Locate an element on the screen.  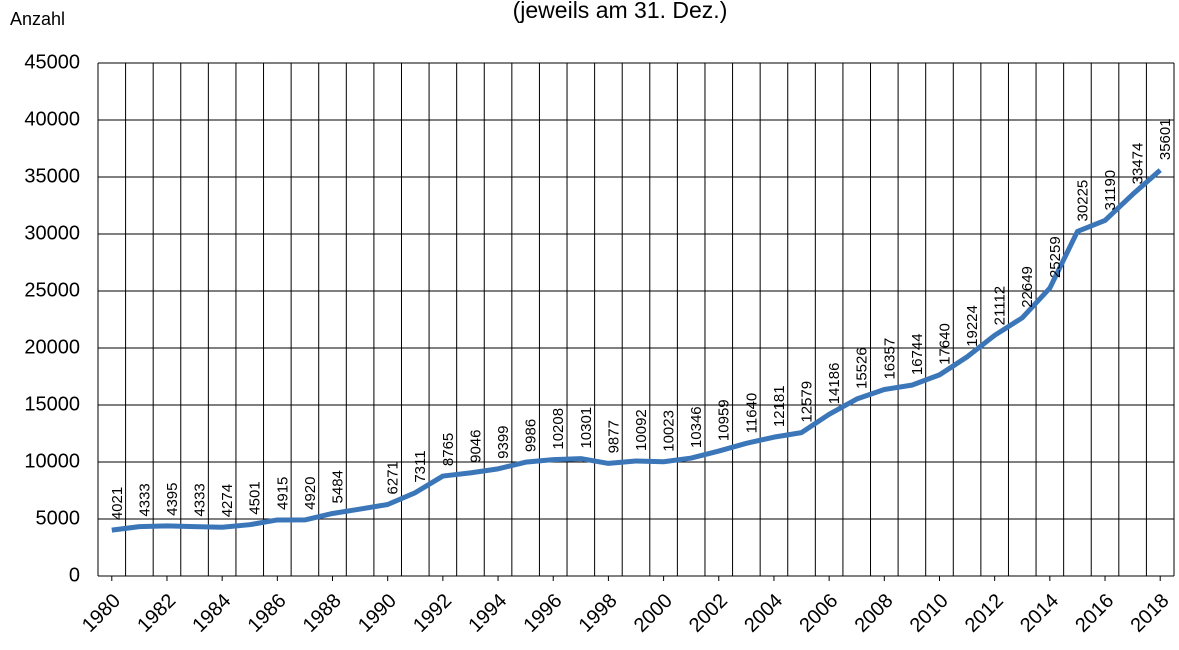
data-label: 19224 is located at coordinates (972, 326).